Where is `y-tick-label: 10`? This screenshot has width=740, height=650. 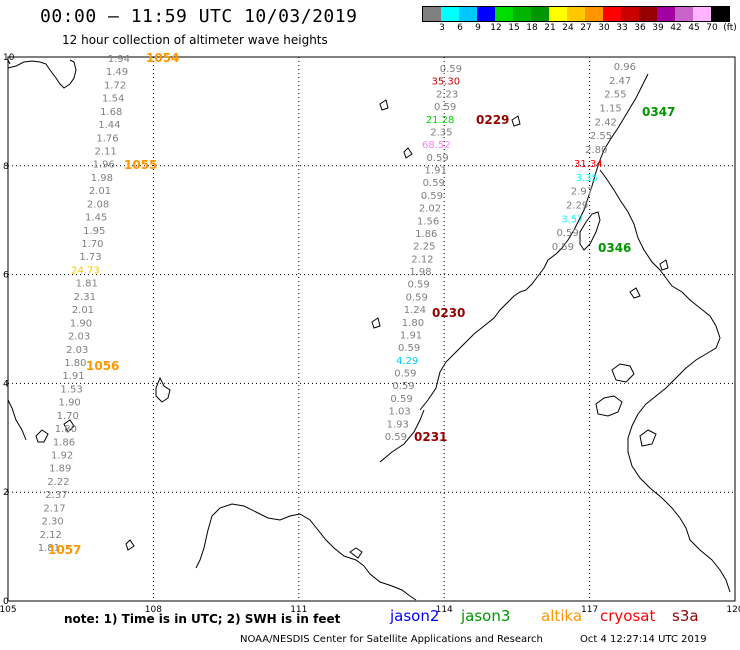
y-tick-label: 10 is located at coordinates (9, 58).